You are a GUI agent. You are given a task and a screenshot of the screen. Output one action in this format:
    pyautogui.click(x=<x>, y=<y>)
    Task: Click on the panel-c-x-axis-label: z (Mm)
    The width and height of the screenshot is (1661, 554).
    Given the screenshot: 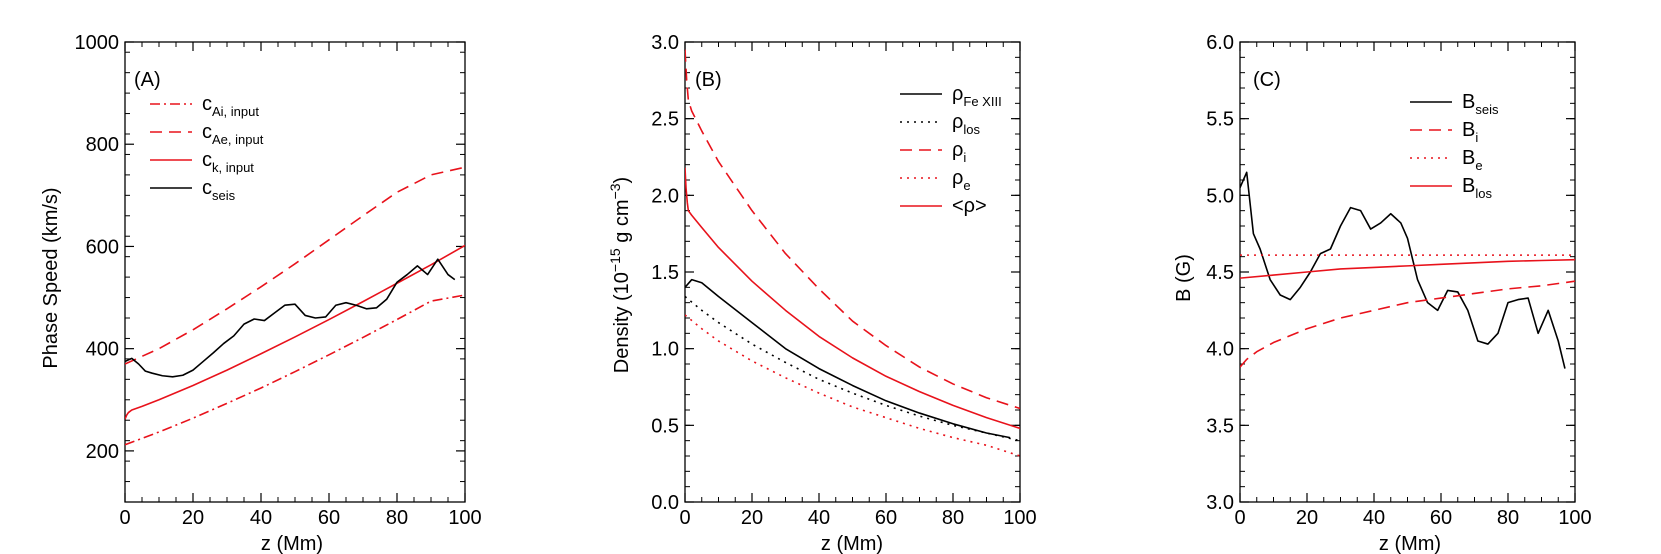 What is the action you would take?
    pyautogui.click(x=1410, y=543)
    